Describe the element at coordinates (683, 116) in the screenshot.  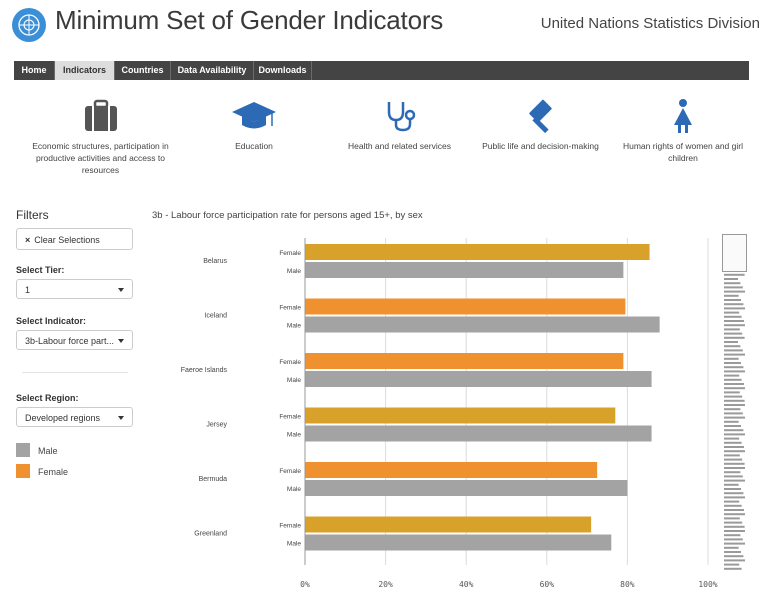
I see `woman-icon` at that location.